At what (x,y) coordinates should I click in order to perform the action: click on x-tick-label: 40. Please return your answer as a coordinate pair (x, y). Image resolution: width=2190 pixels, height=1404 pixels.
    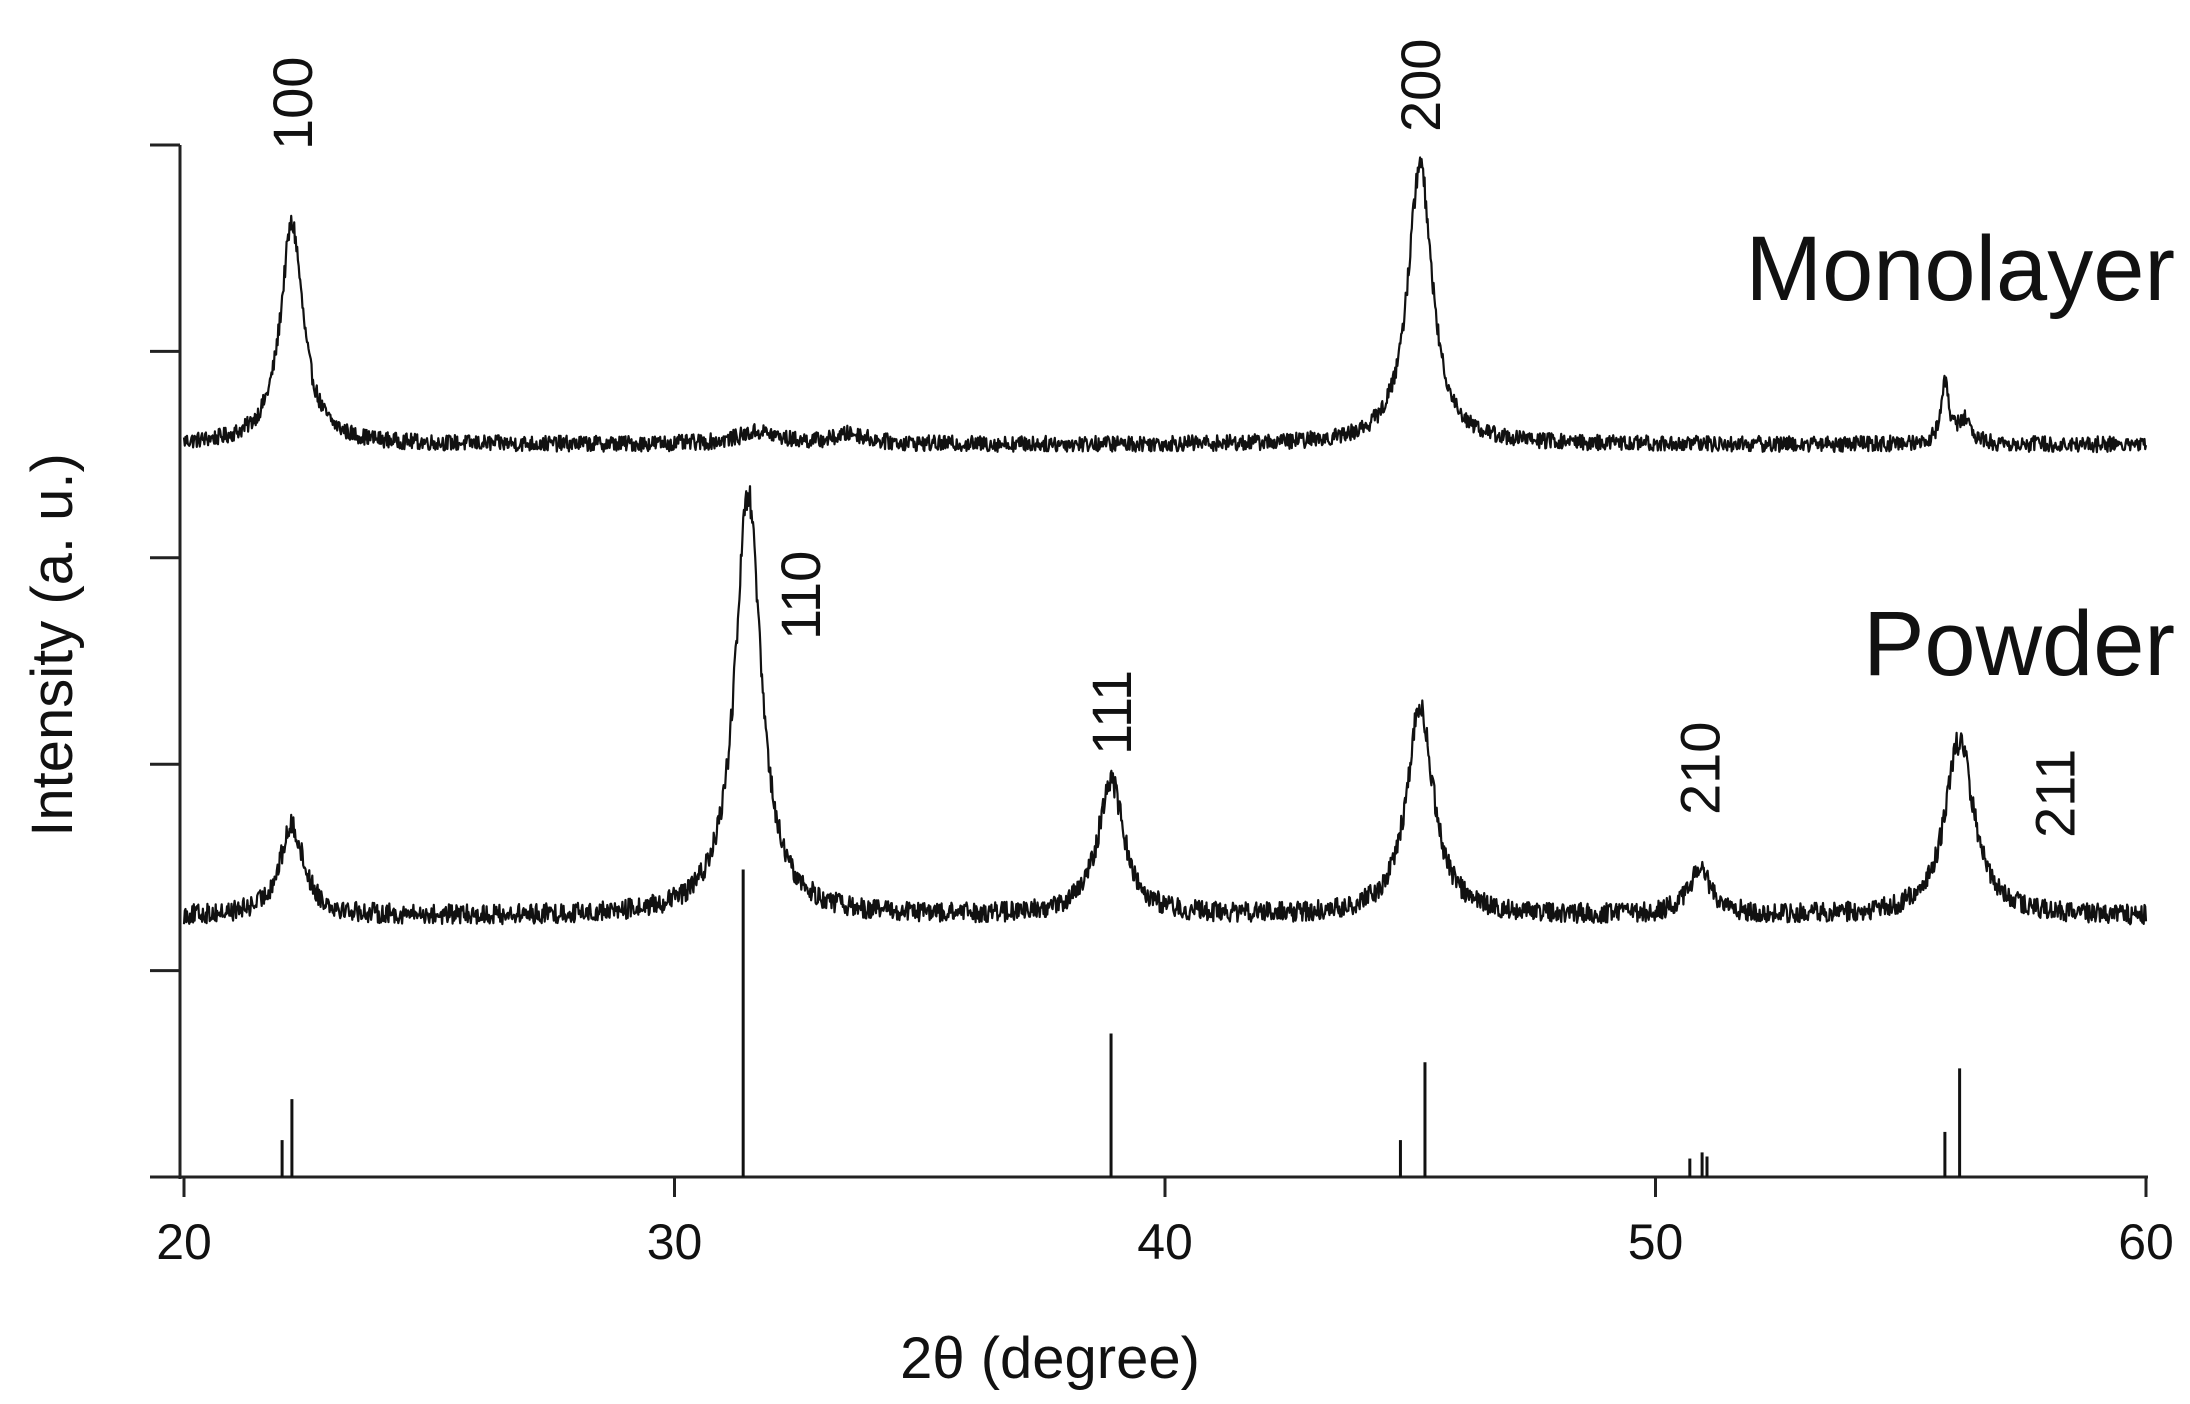
    Looking at the image, I should click on (1165, 1242).